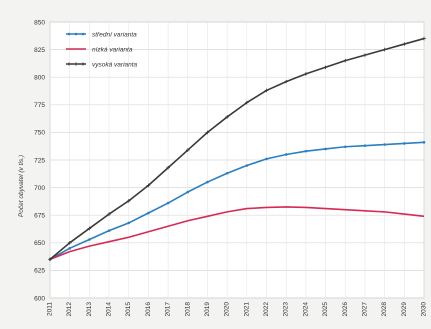 This screenshot has height=329, width=431. What do you see at coordinates (39, 22) in the screenshot?
I see `y-tick-label: 850` at bounding box center [39, 22].